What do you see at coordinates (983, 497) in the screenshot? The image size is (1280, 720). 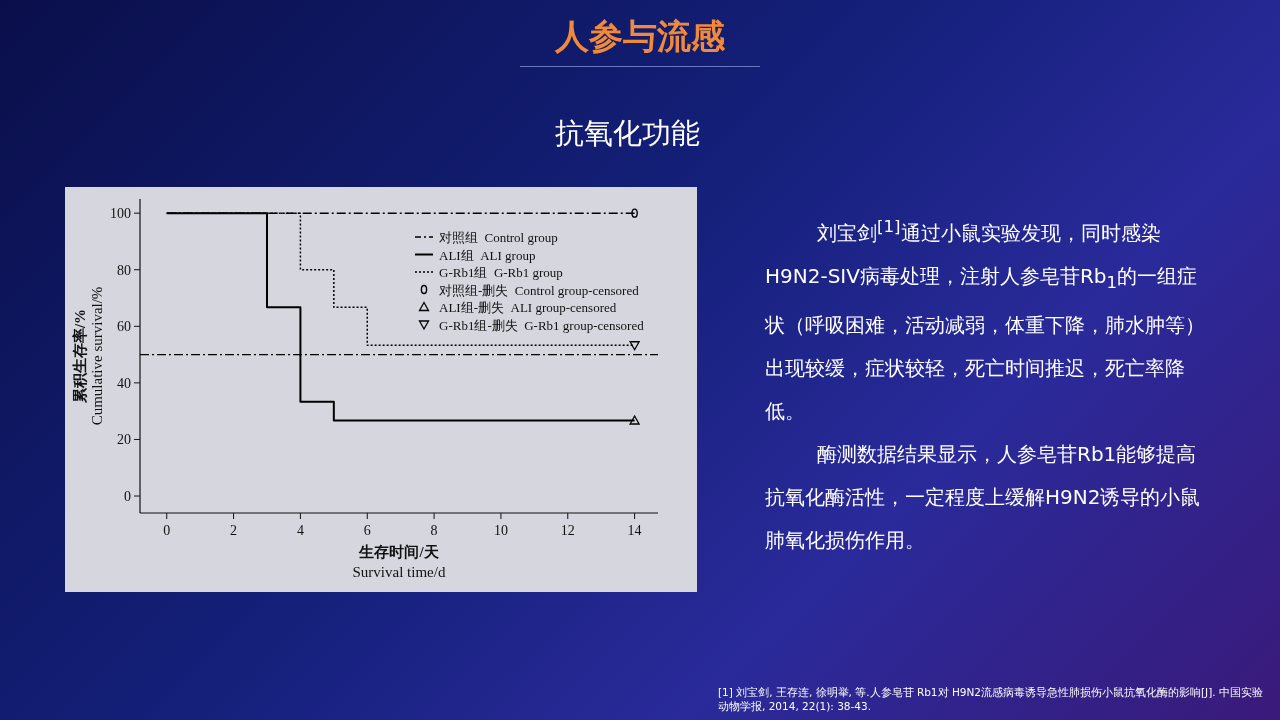 I see `text: 酶测数据结果显示，人参皂苷Rb1能够提高抗氧化酶活性，一定程度上缓解H9N2诱导的小鼠肺氧化损伤作用。` at bounding box center [983, 497].